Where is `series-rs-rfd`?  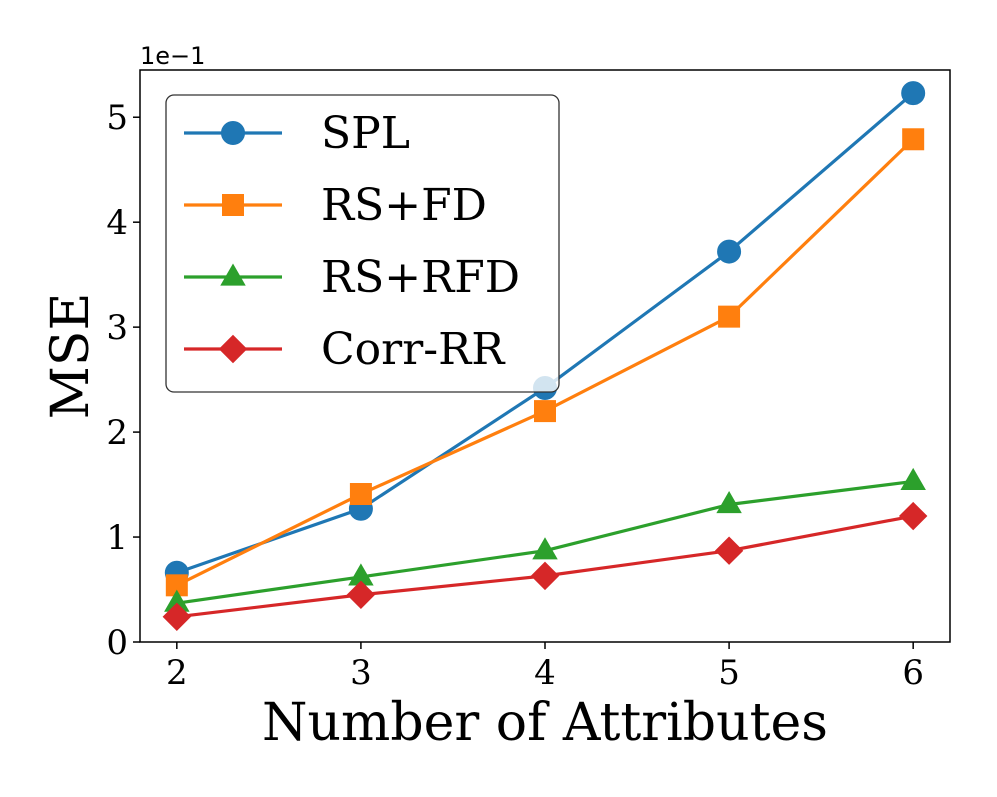
series-rs-rfd is located at coordinates (545, 539).